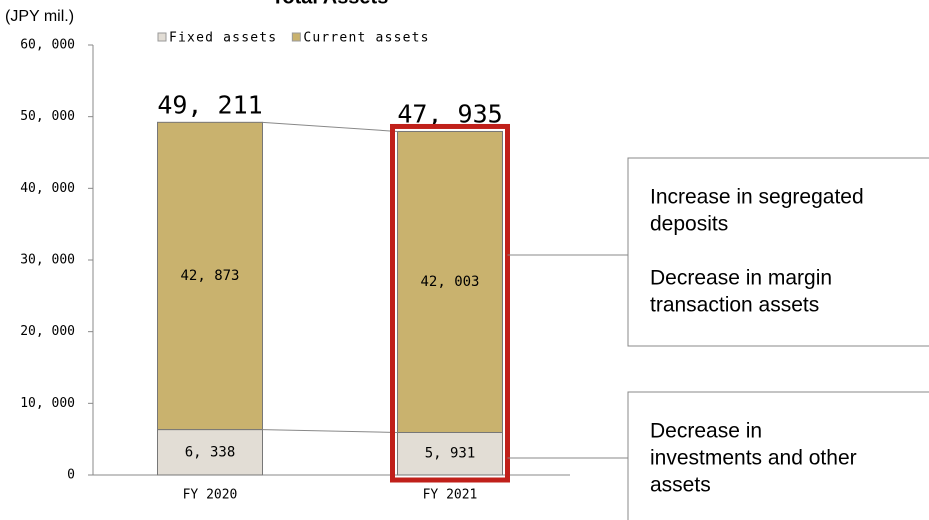 This screenshot has width=929, height=520. I want to click on y-axis-label: (JPY mil.), so click(39, 16).